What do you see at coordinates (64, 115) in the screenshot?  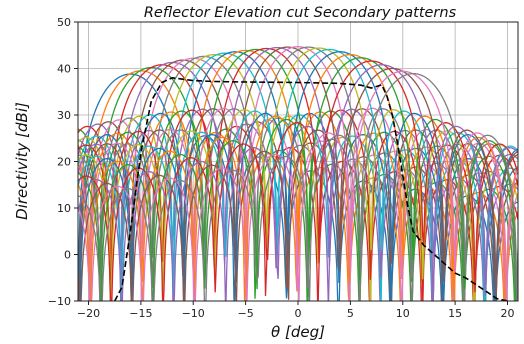 I see `y-tick-label: 30` at bounding box center [64, 115].